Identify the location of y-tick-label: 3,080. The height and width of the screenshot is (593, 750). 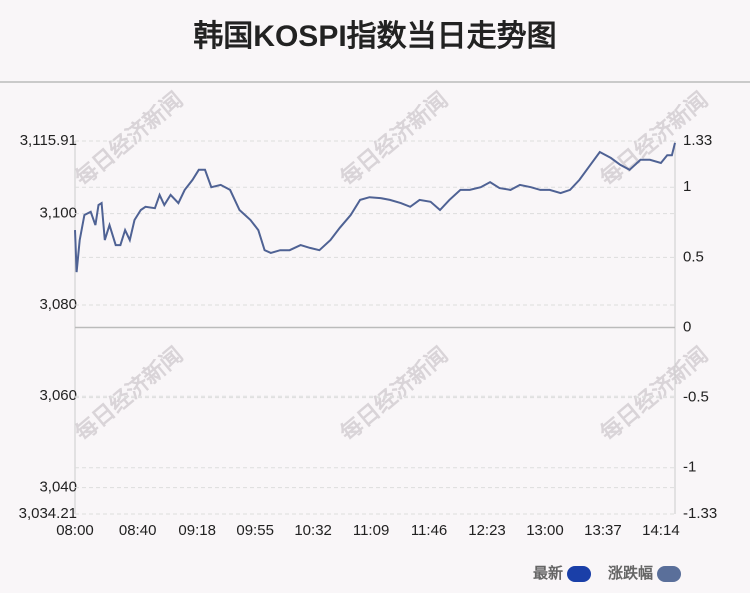
(58, 304).